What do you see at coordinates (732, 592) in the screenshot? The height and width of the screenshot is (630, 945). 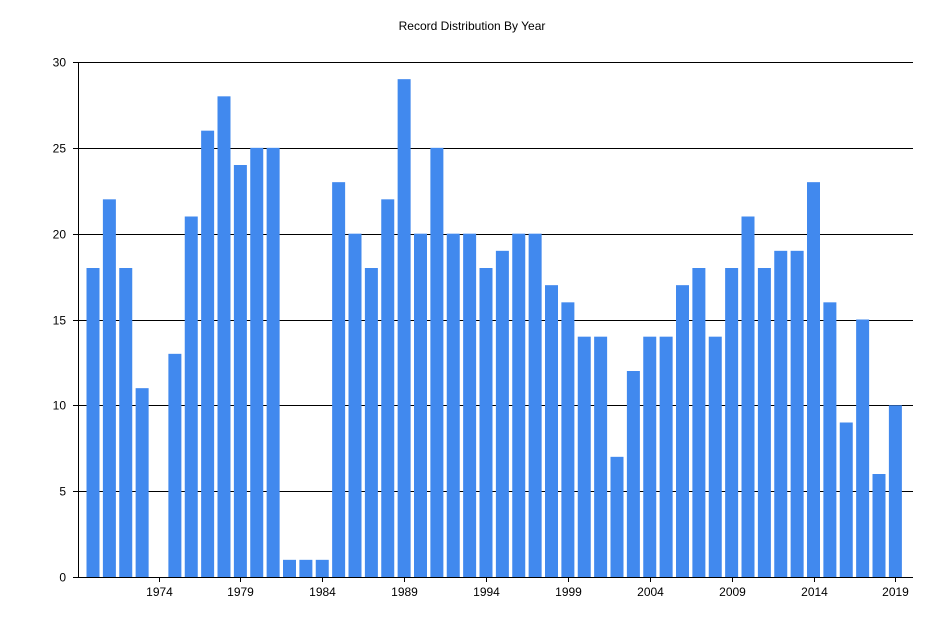 I see `x-tick-label: 2009` at bounding box center [732, 592].